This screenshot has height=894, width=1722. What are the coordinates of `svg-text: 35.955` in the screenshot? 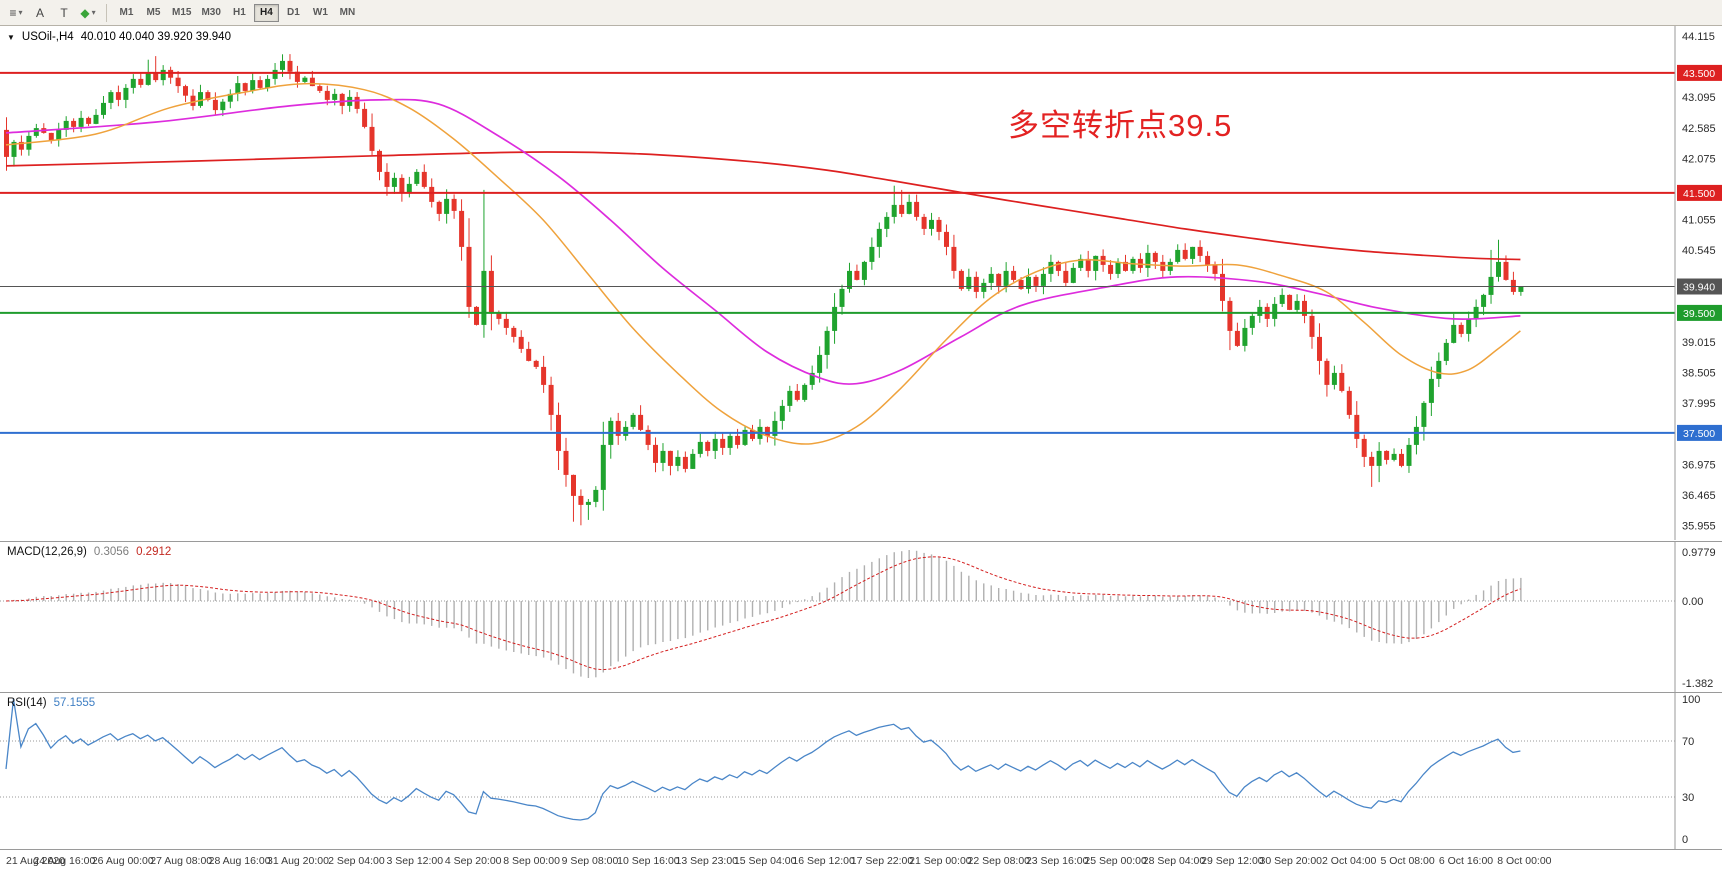 It's located at (1699, 527).